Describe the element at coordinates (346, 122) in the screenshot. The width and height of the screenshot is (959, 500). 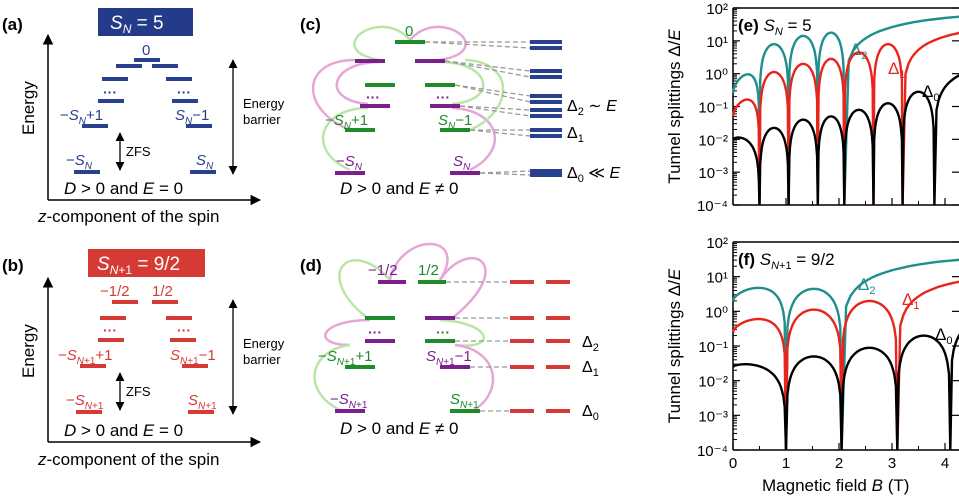
I see `panel-c-left-mid: −SN+1` at that location.